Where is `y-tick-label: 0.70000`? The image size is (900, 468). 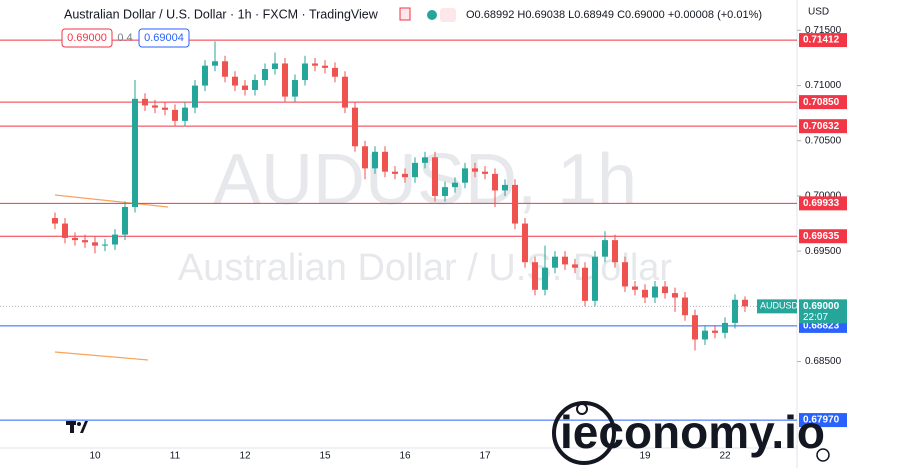 y-tick-label: 0.70000 is located at coordinates (823, 196).